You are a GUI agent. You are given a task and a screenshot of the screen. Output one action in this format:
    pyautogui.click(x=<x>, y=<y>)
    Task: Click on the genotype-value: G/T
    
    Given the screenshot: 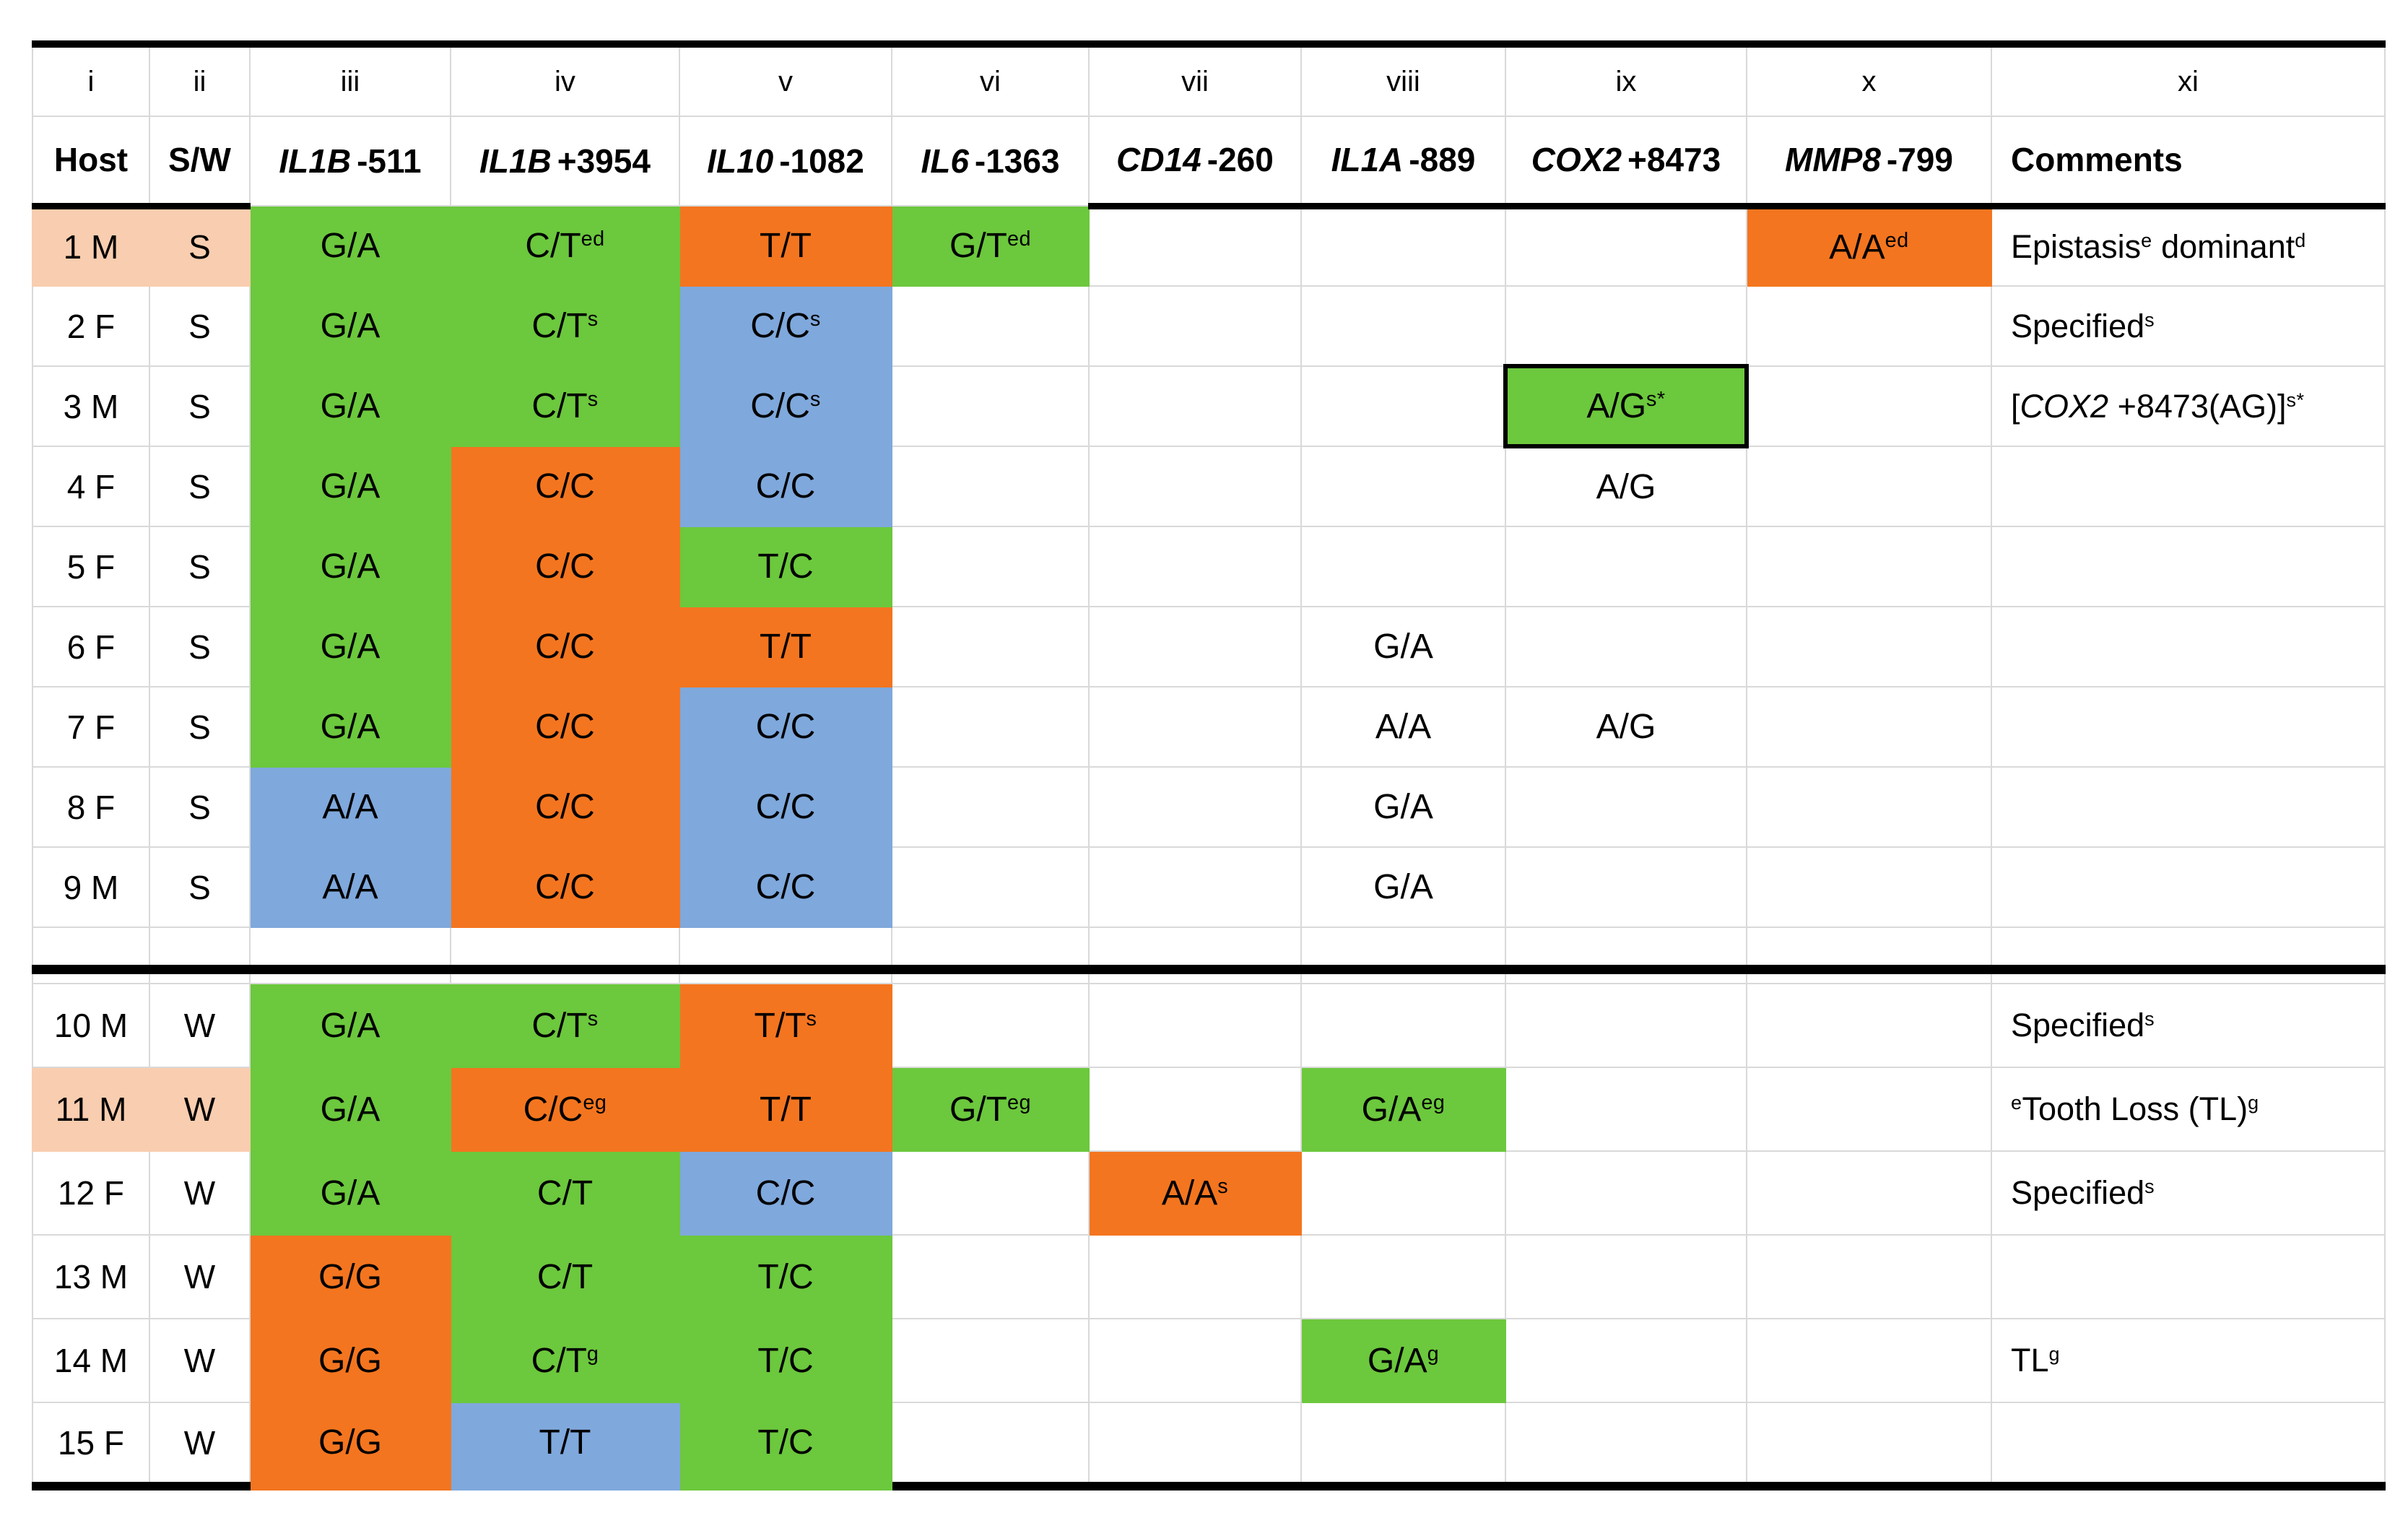 What is the action you would take?
    pyautogui.click(x=978, y=246)
    